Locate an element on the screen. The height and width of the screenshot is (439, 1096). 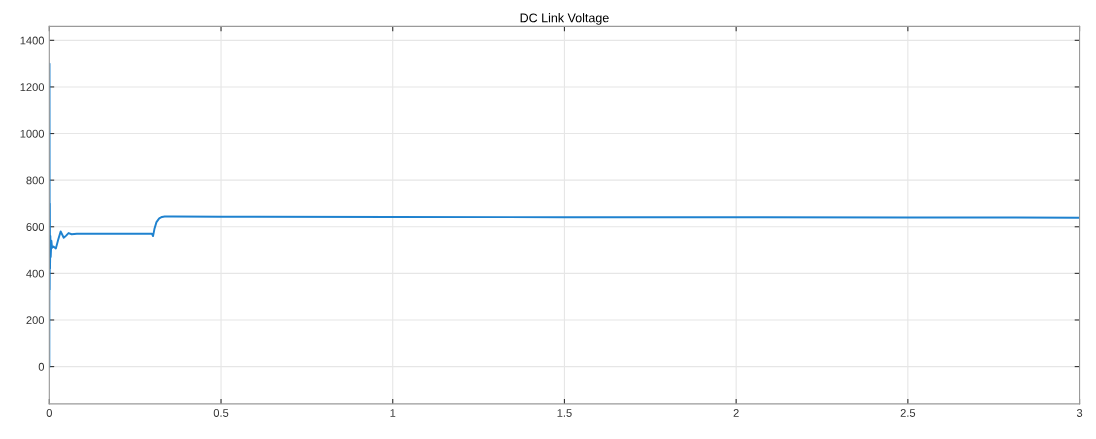
y-tick-label: 1000 is located at coordinates (32, 133).